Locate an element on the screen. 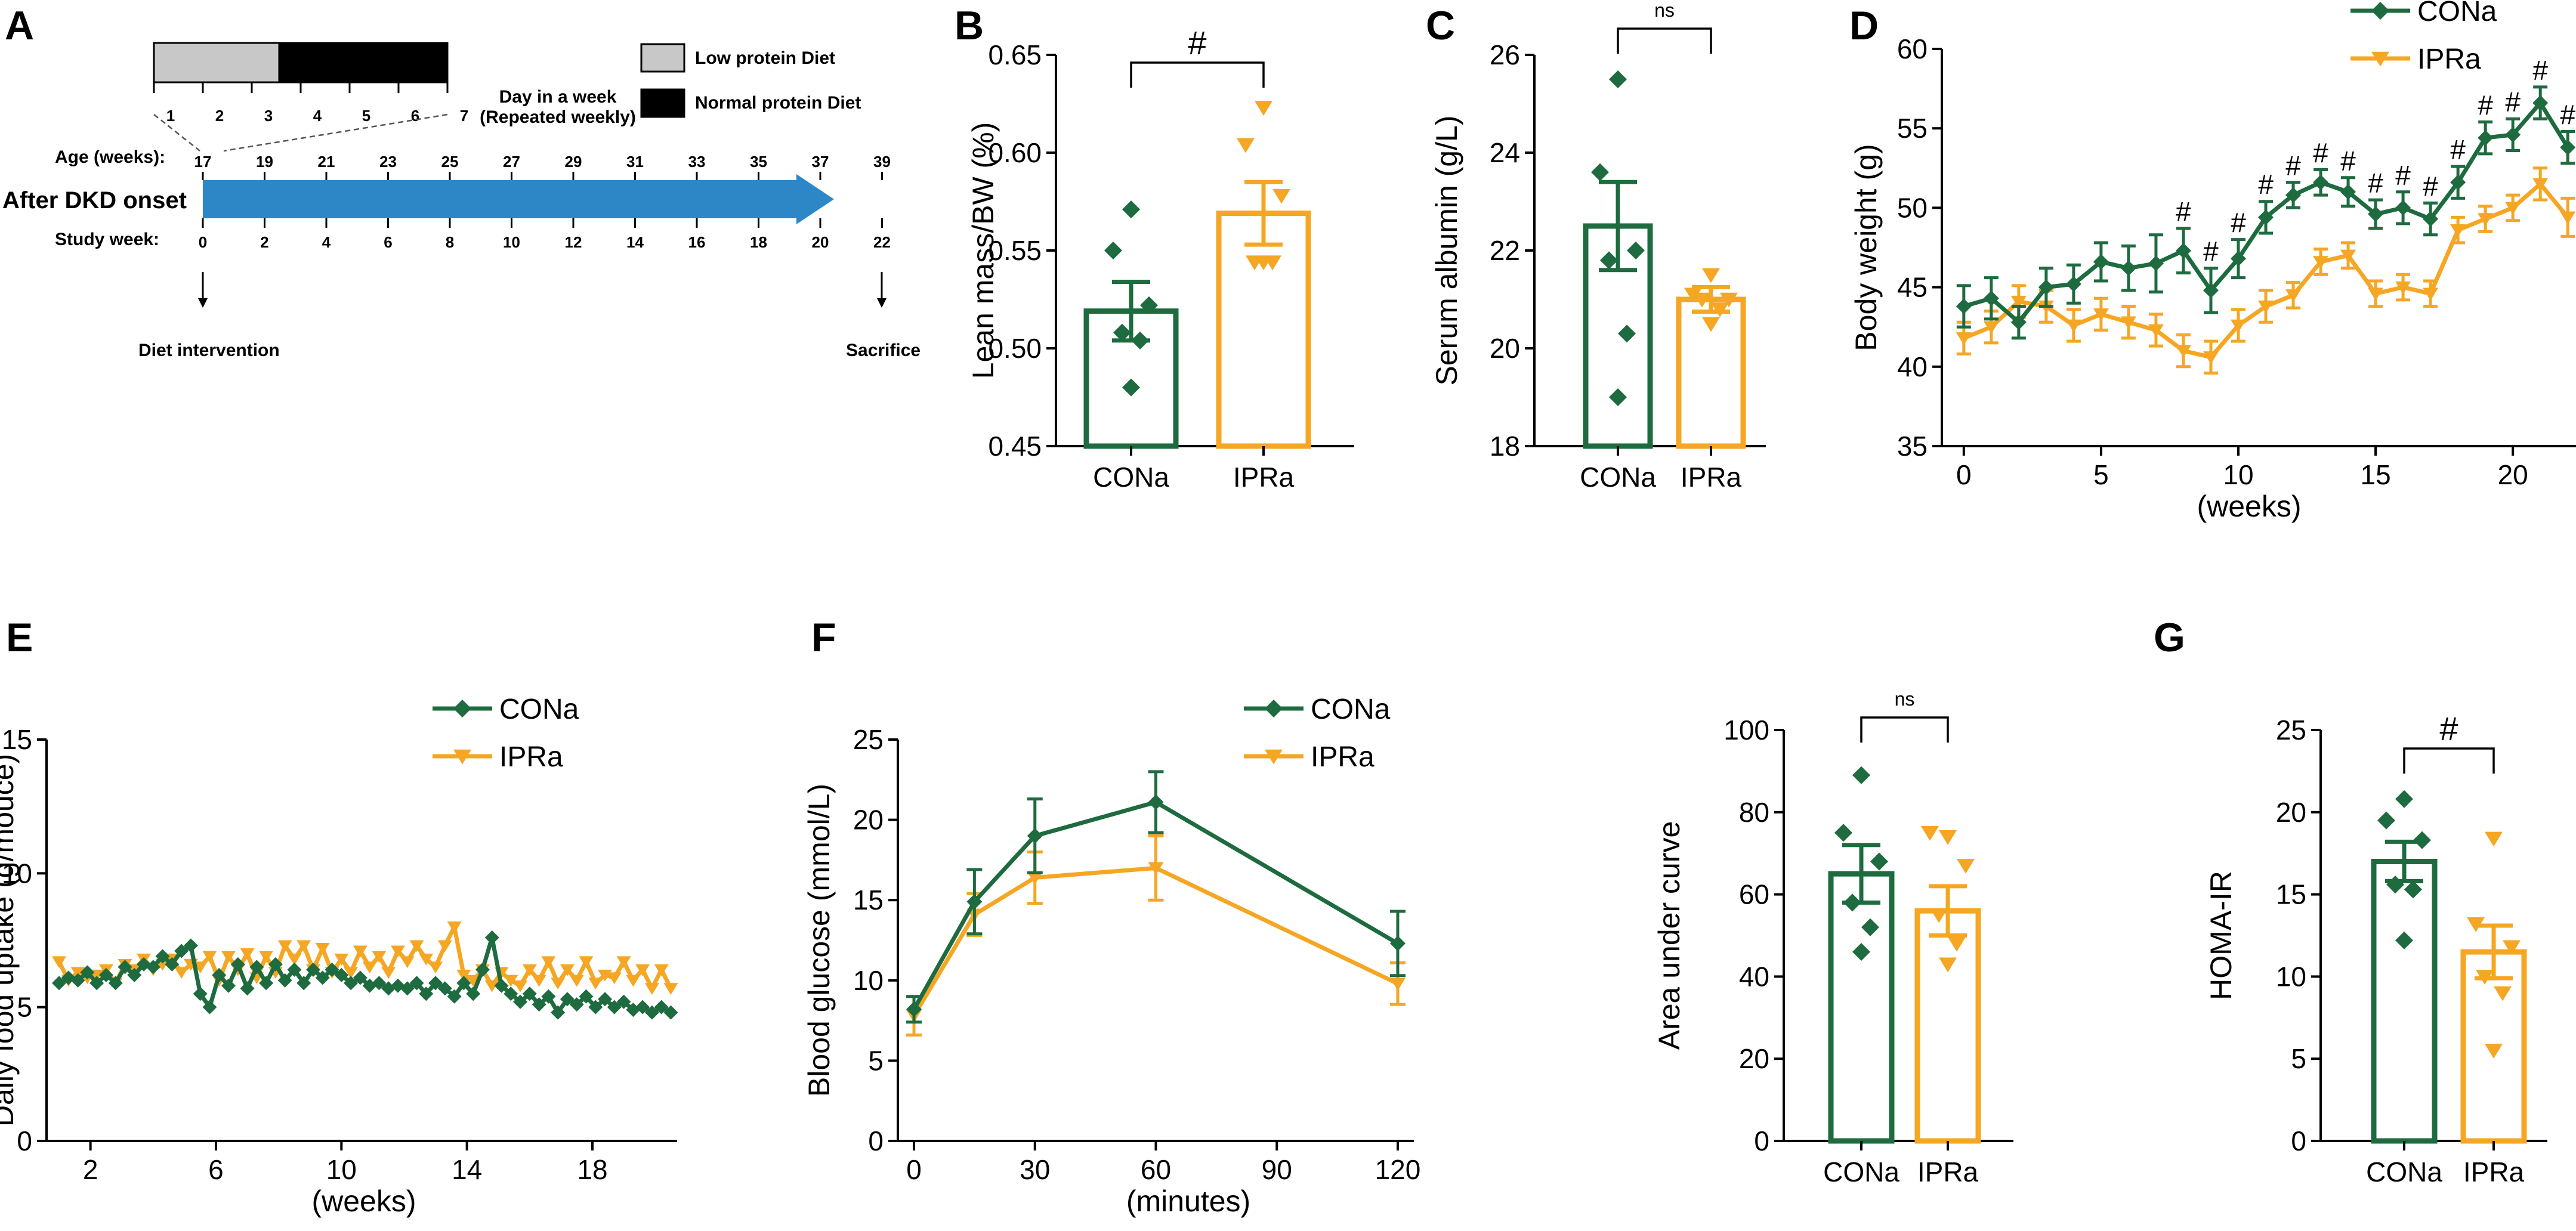  study-week-tick-label: 6 is located at coordinates (388, 242).